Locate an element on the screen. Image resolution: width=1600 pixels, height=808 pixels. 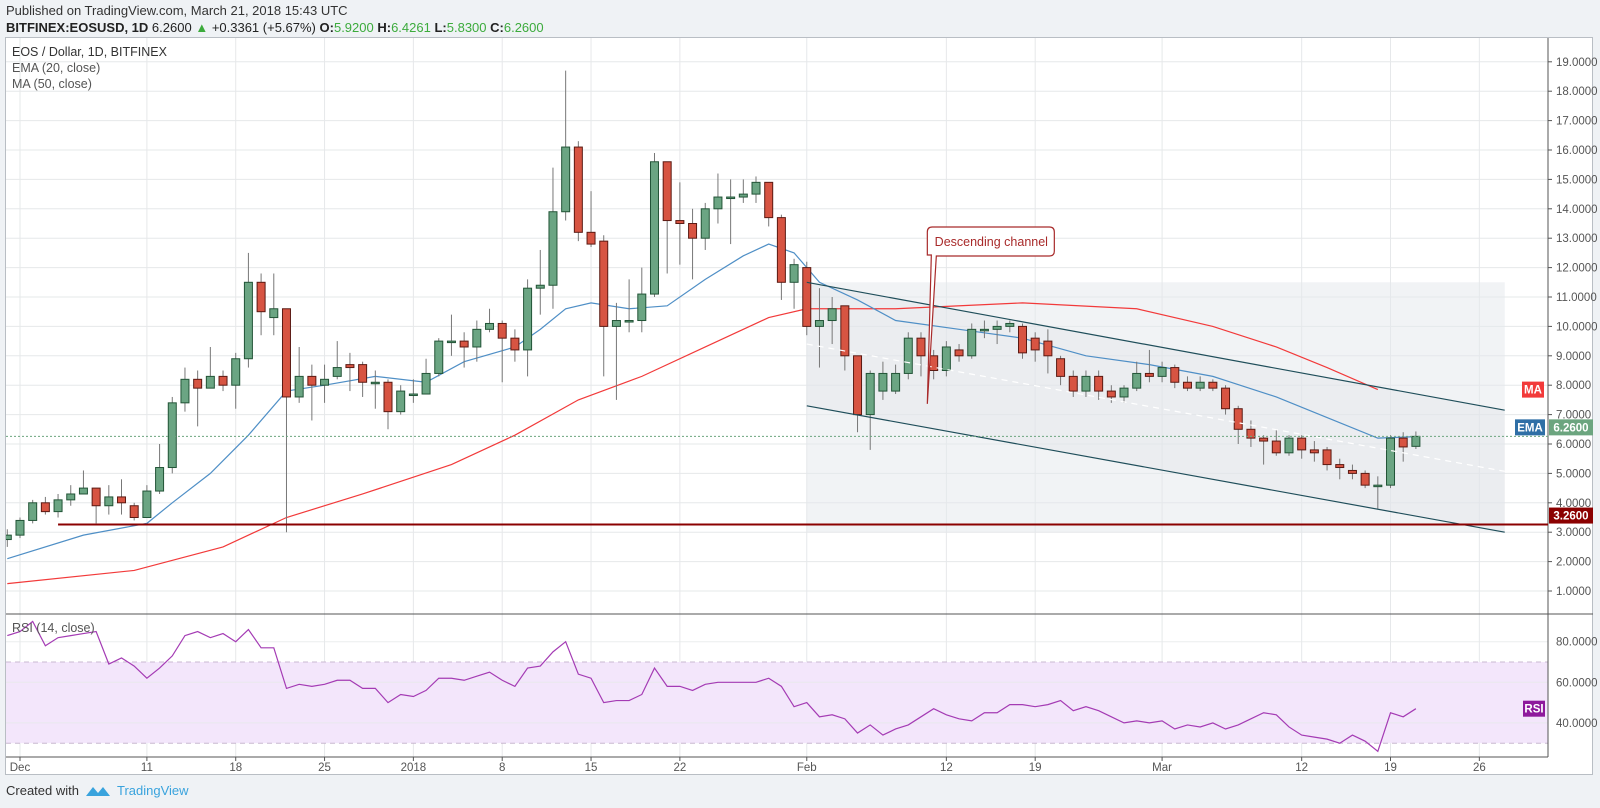
legend-ma: MA (50, close) is located at coordinates (52, 84).